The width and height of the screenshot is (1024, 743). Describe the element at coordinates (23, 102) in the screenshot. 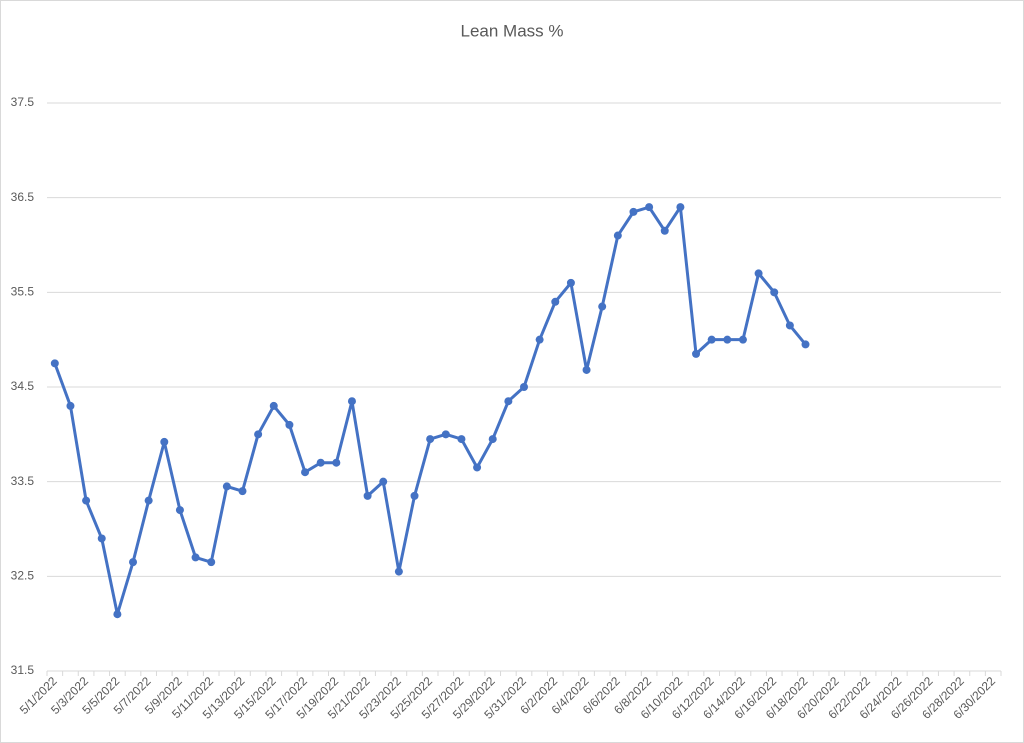

I see `y-tick-label: 37.5` at that location.